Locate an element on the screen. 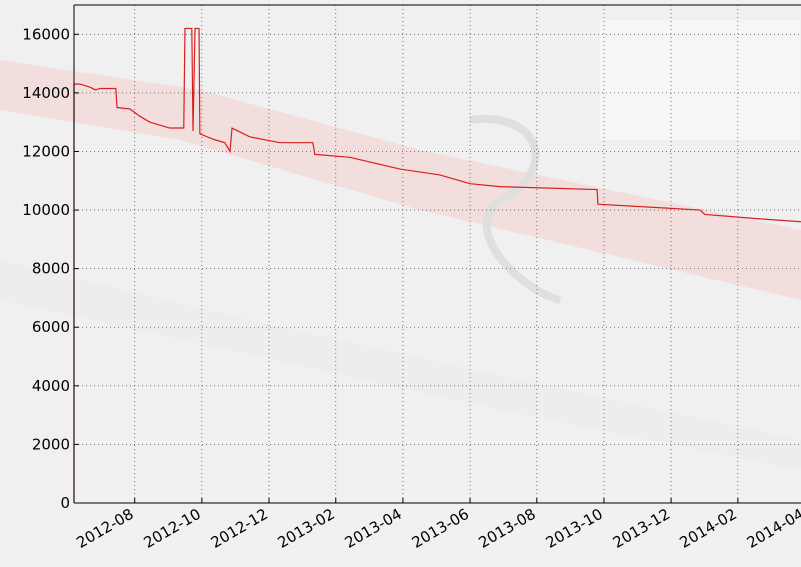 This screenshot has height=567, width=801. y-tick-label: 2000 is located at coordinates (51, 444).